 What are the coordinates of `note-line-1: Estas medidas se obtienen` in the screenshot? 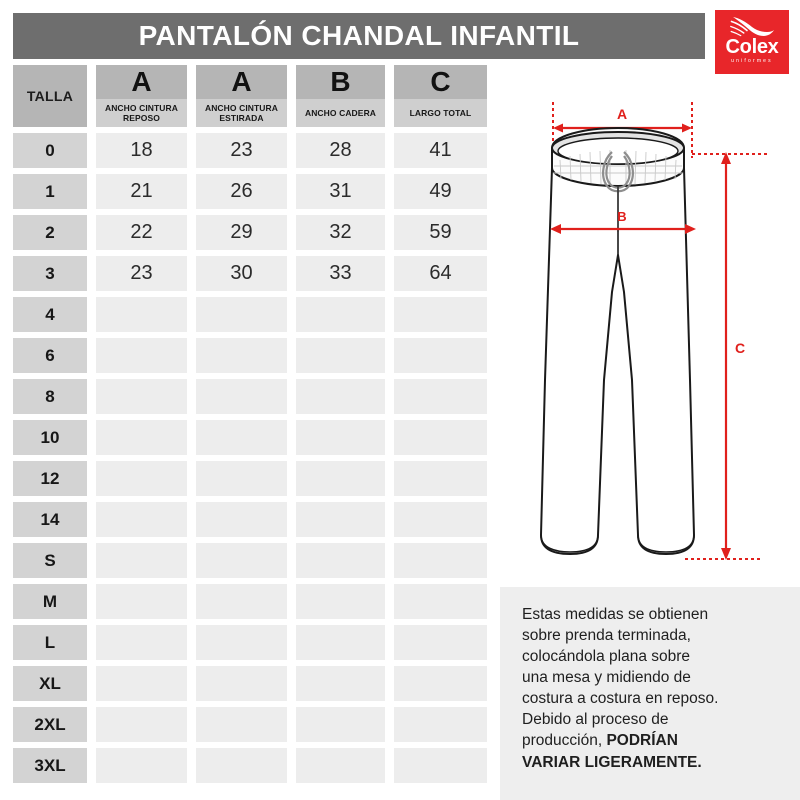 It's located at (615, 614).